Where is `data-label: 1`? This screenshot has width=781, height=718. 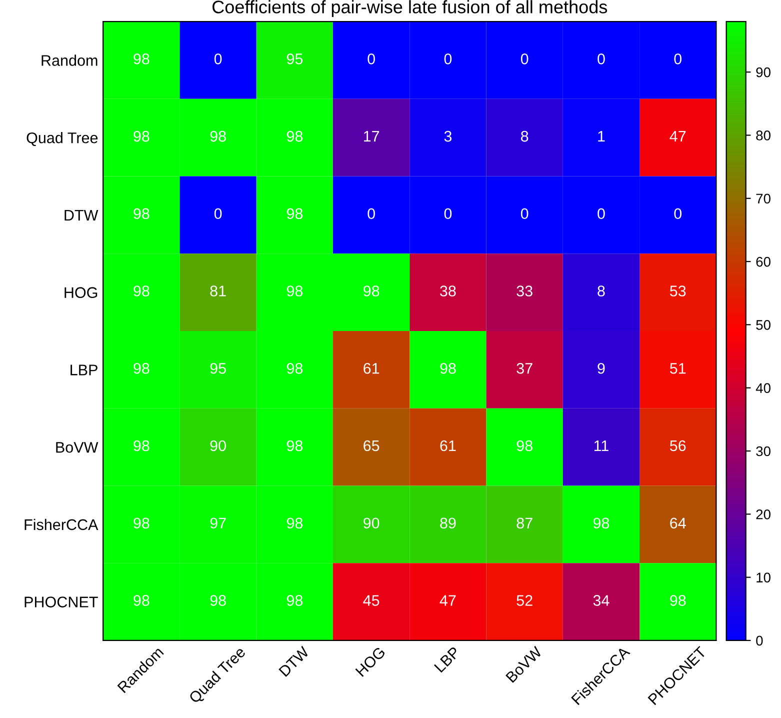
data-label: 1 is located at coordinates (601, 136).